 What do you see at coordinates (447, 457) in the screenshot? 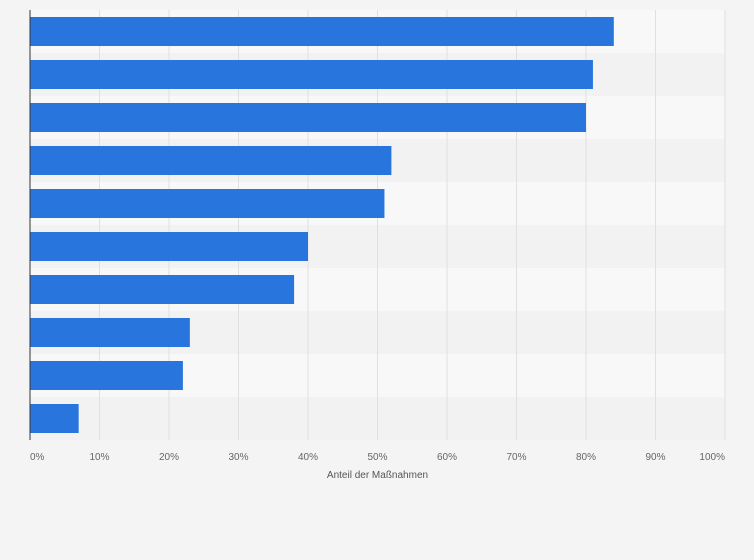
I see `x-tick-label: 60%` at bounding box center [447, 457].